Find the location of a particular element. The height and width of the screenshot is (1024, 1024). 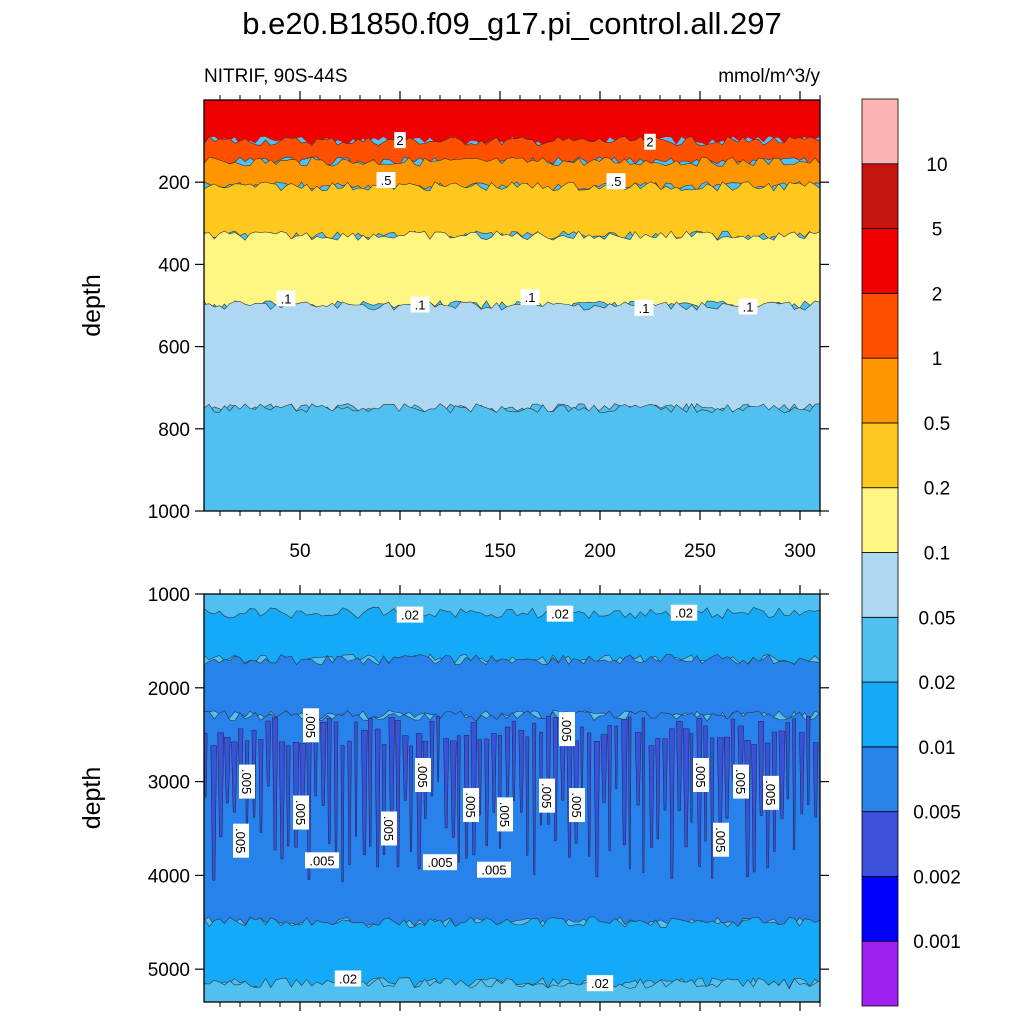

figure-title: b.e20.B1850.f09_g17.pi_control.all.297 is located at coordinates (512, 23).